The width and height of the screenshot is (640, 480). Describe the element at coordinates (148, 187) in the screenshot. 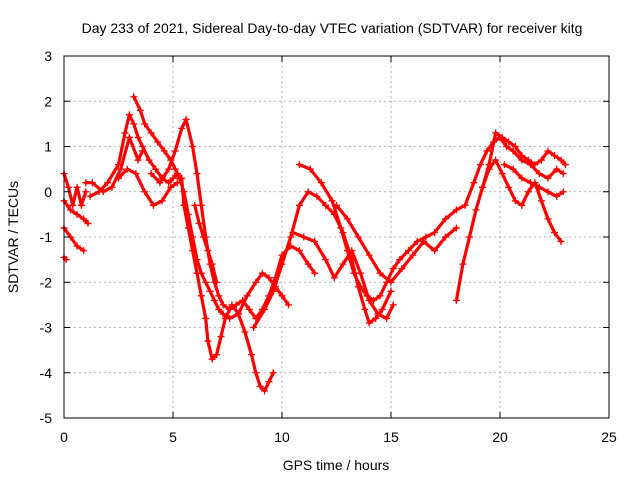

I see `series-arc-i` at that location.